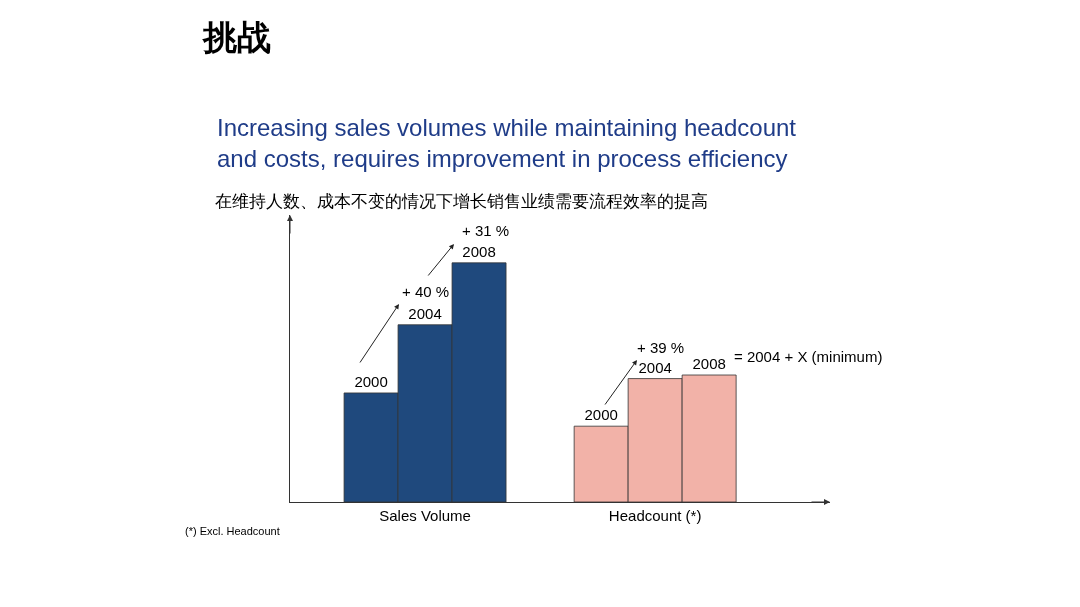  Describe the element at coordinates (426, 291) in the screenshot. I see `annotation: + 40 %` at that location.